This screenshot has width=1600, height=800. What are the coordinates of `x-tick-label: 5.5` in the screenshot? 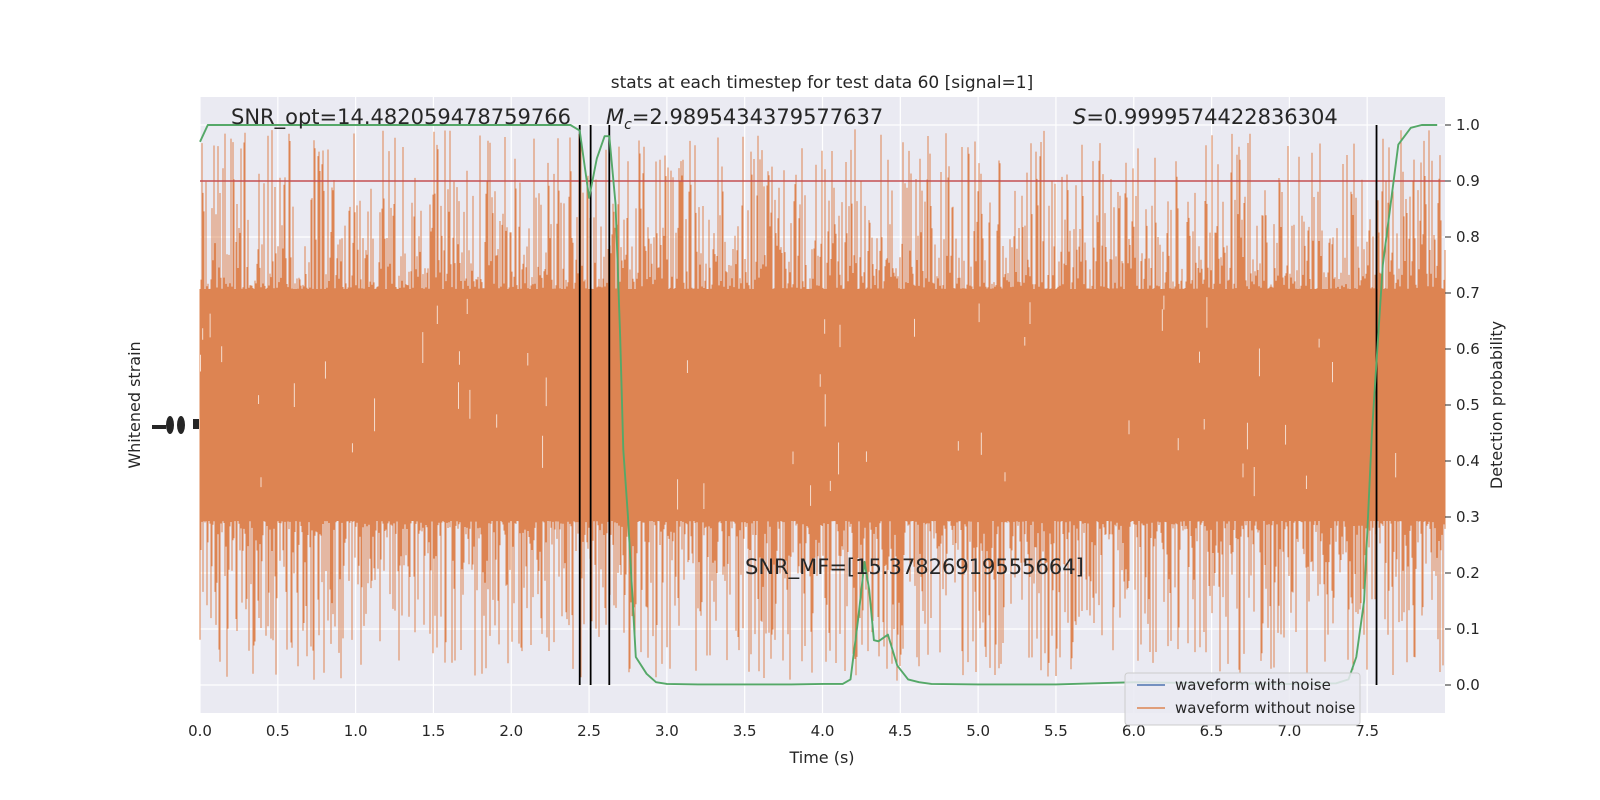 It's located at (1056, 731).